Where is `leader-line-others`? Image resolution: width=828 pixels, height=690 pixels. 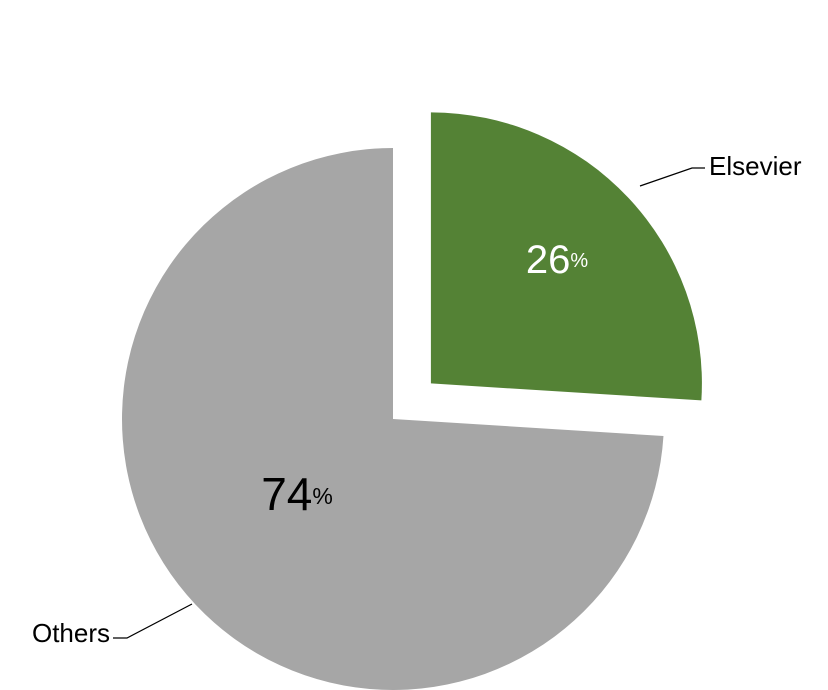 leader-line-others is located at coordinates (153, 621).